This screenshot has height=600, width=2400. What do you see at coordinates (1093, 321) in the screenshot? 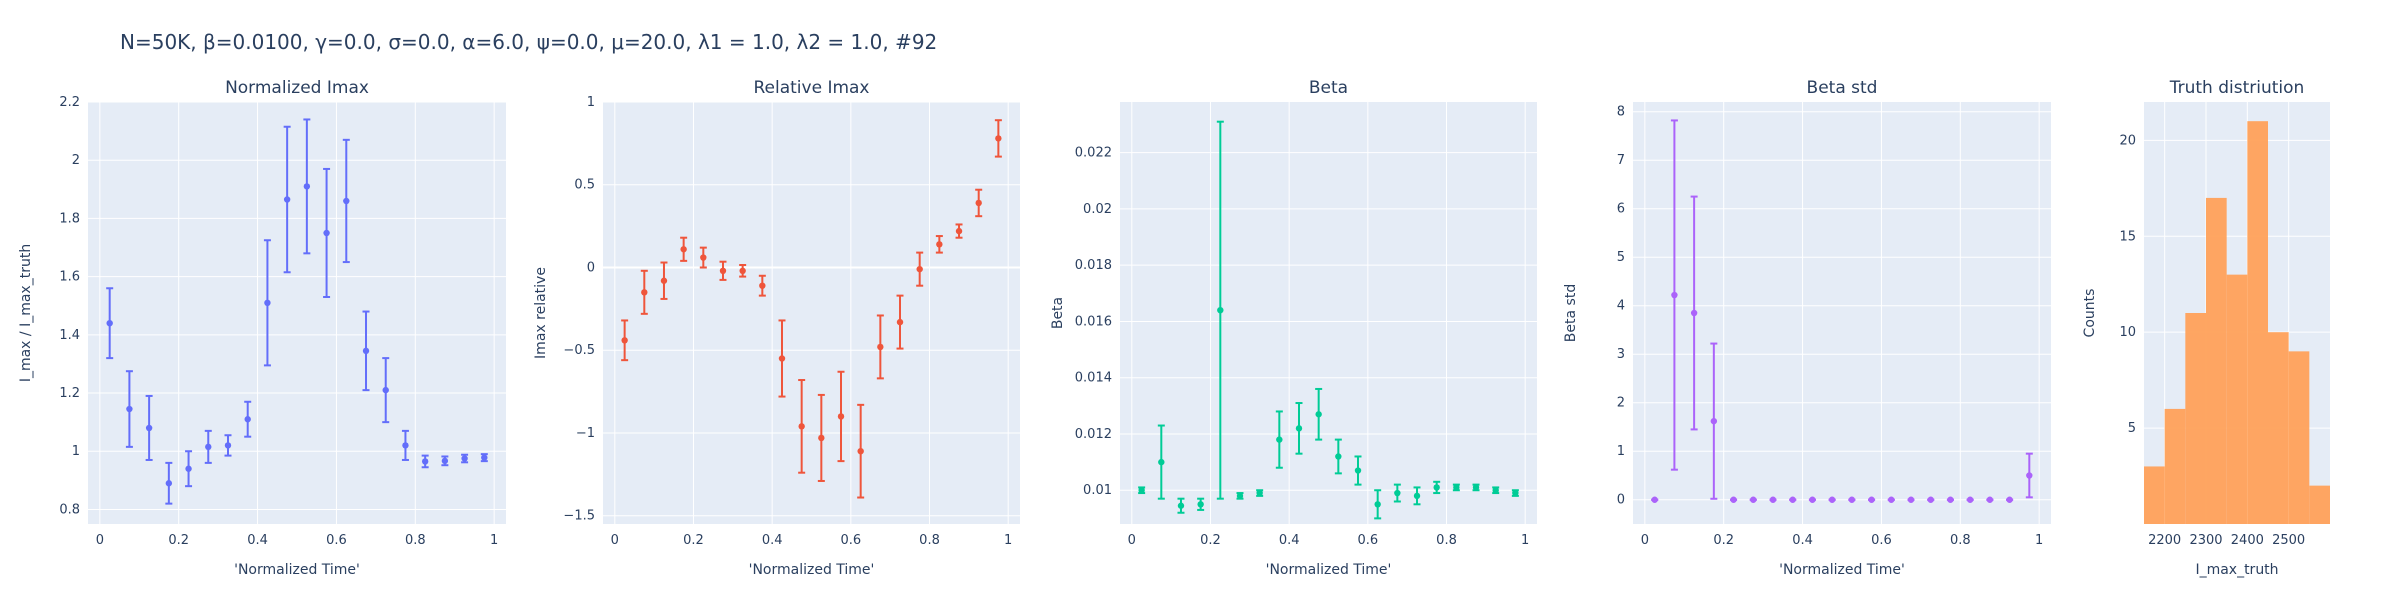
I see `y-tick-label: 0.016` at bounding box center [1093, 321].